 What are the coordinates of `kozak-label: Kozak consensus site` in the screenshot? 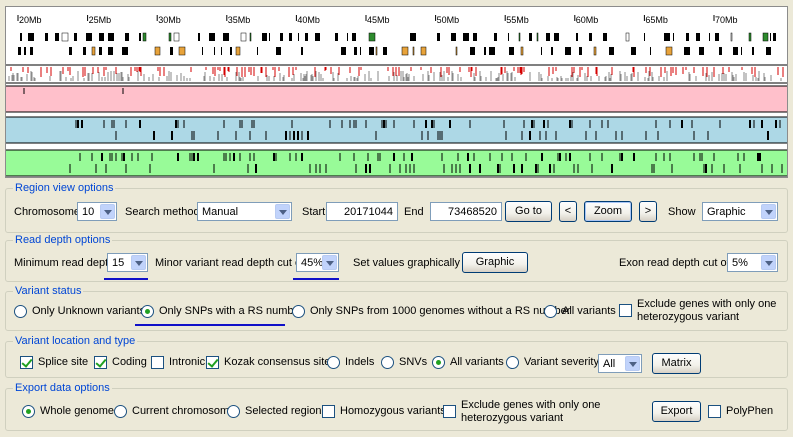 It's located at (277, 362).